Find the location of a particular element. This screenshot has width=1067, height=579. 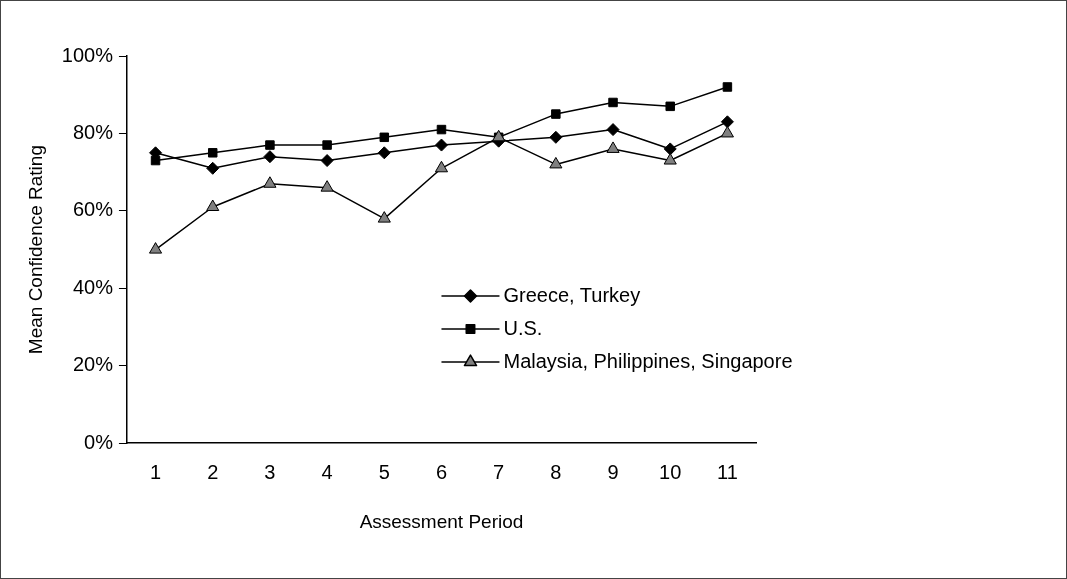

y-tick-label: 100% is located at coordinates (87, 54).